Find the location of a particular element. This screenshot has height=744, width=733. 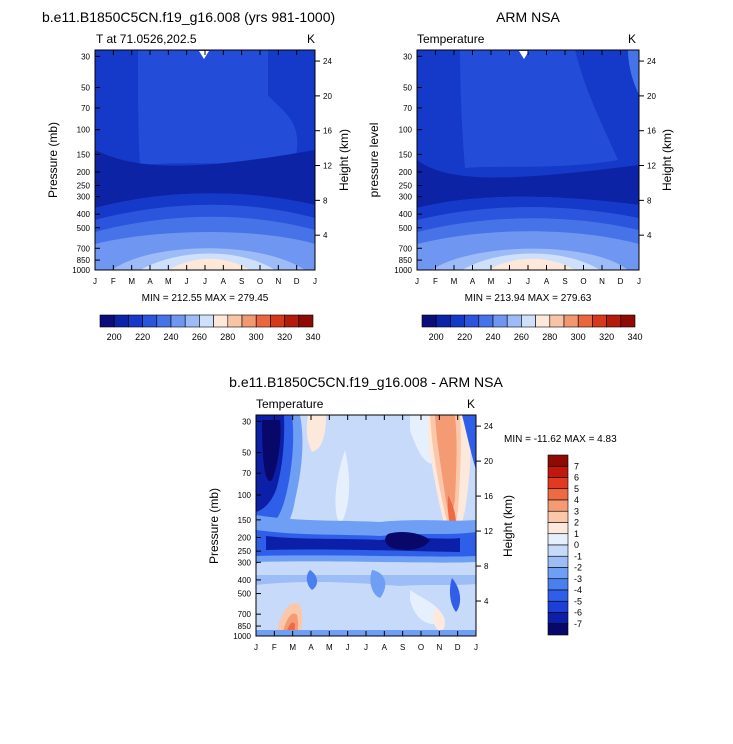

y-tick-label: 500 is located at coordinates (406, 228).